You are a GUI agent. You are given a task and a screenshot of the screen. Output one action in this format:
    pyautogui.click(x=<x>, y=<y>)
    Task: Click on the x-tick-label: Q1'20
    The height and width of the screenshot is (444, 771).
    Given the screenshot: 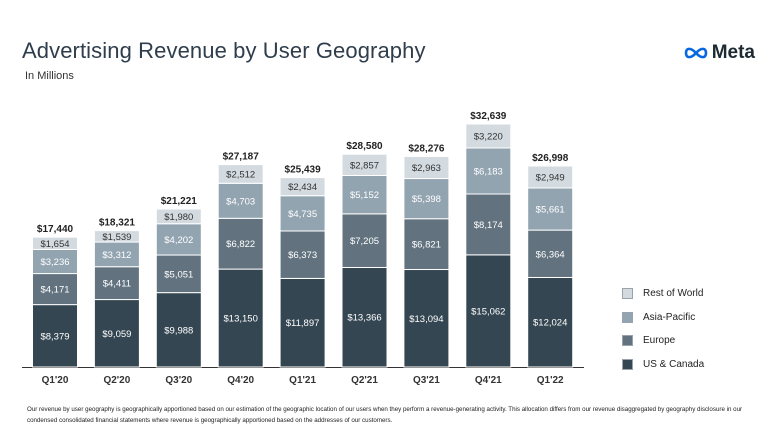 What is the action you would take?
    pyautogui.click(x=55, y=380)
    